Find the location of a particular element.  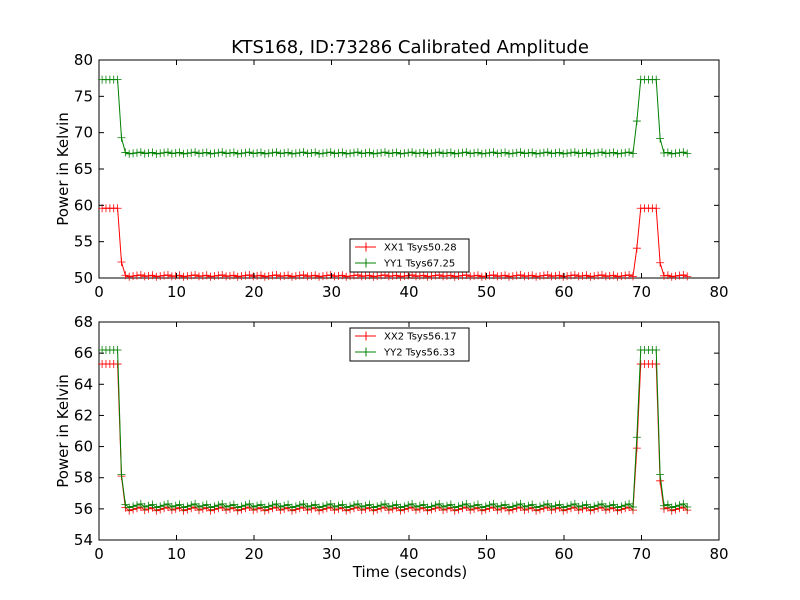

series-markers-xx1 is located at coordinates (395, 242).